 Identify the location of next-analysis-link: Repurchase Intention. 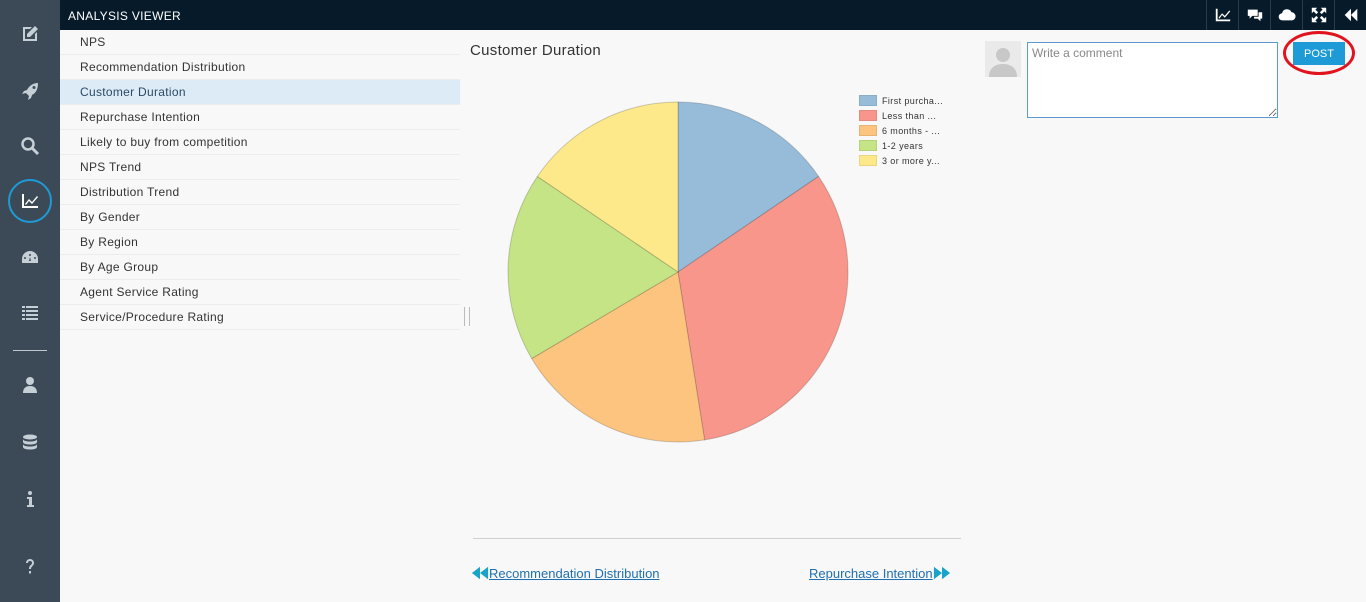
(880, 573).